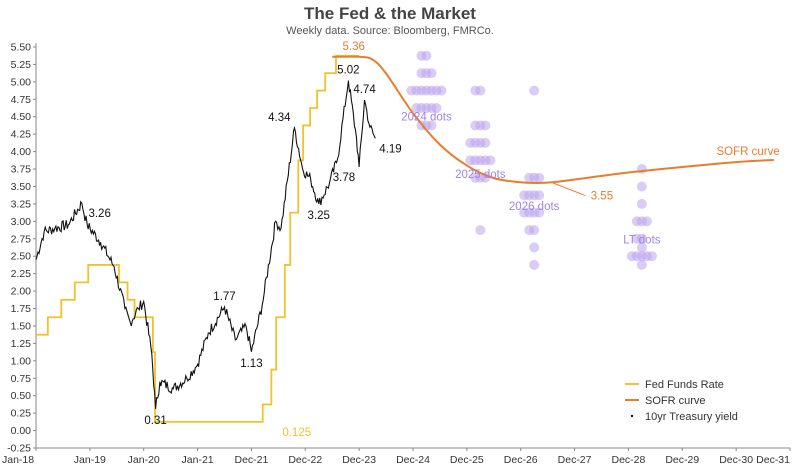 The image size is (800, 466). I want to click on legend-label: Fed Funds Rate, so click(684, 385).